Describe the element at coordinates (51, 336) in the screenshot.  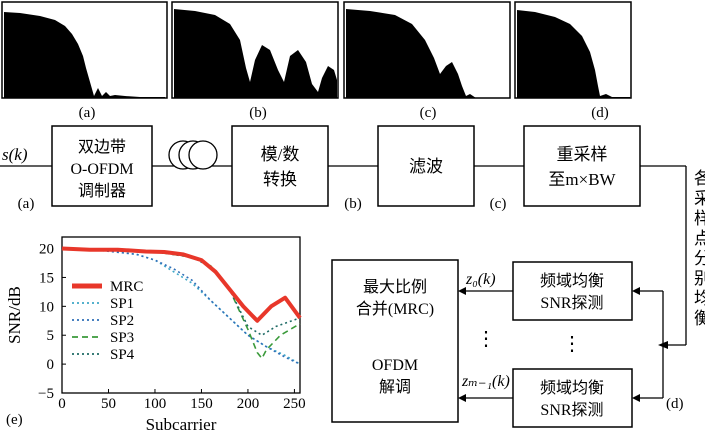
I see `y-tick-label: 5` at that location.